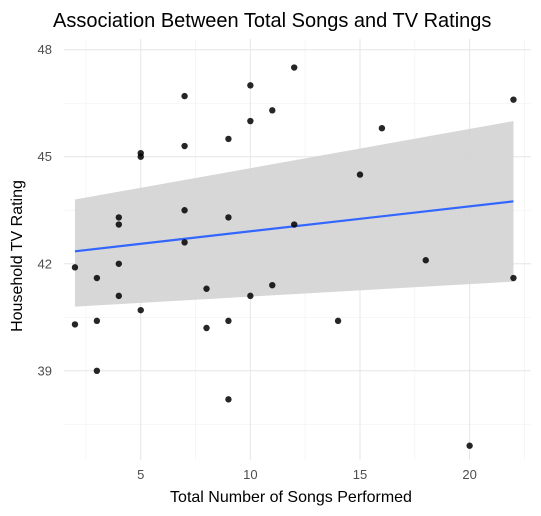  I want to click on x-tick-label: 5, so click(140, 474).